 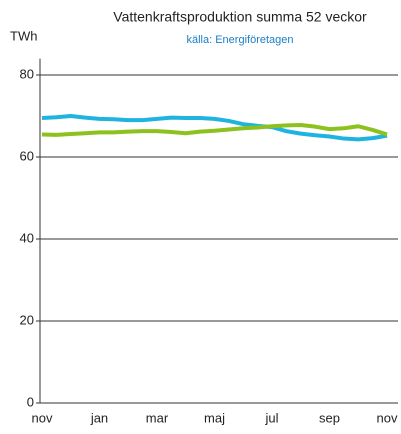 I want to click on y-tick-label: 60, so click(x=27, y=155).